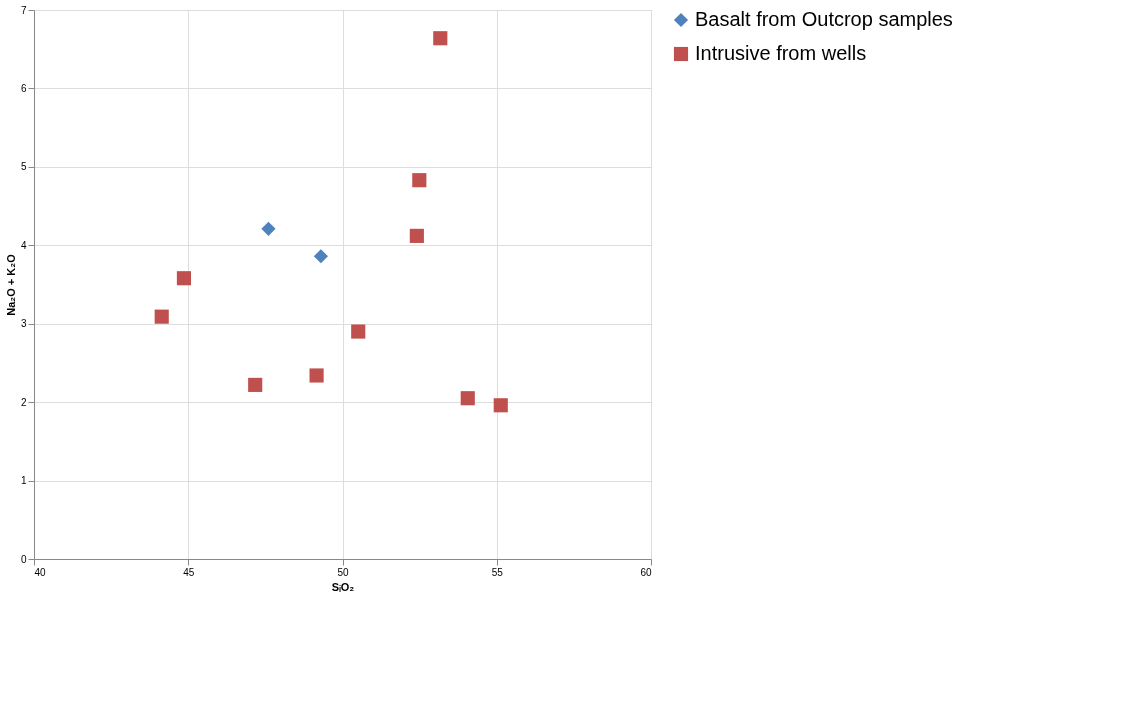 This screenshot has height=708, width=1144. What do you see at coordinates (824, 19) in the screenshot?
I see `legend-label: Basalt from Outcrop samples` at bounding box center [824, 19].